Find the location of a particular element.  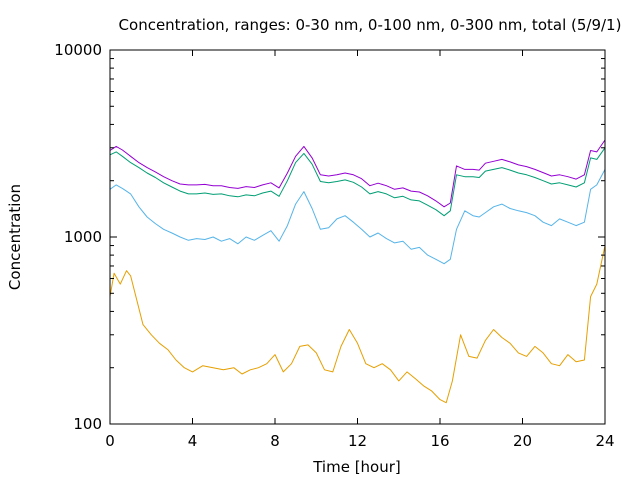

y-tick-label: 10000 is located at coordinates (78, 50).